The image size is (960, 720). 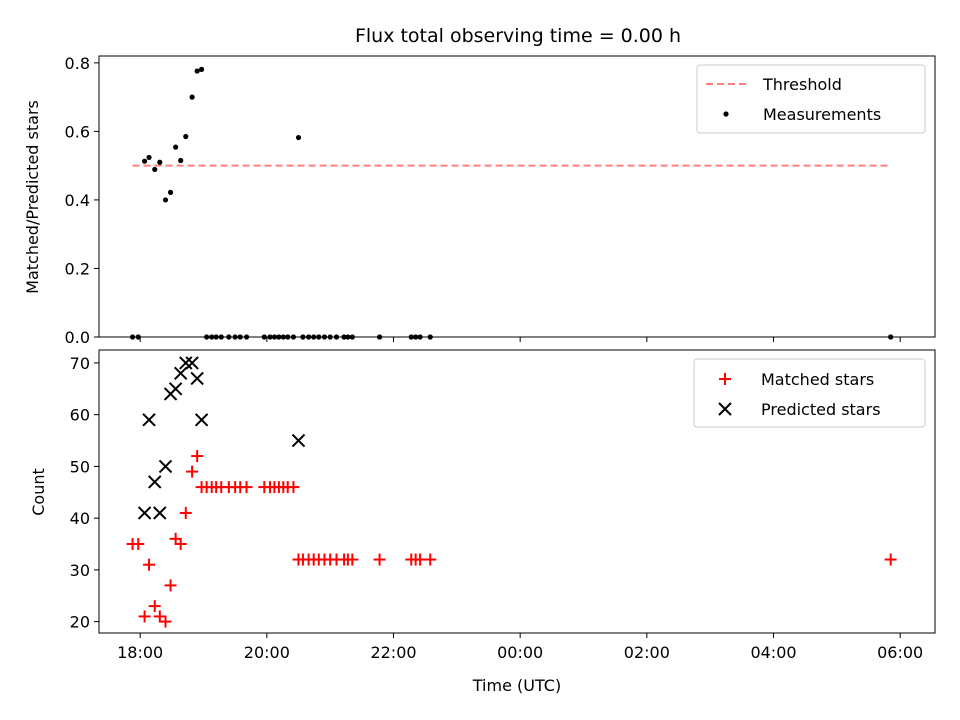 I want to click on bottom-x-tick-label: 00:00, so click(x=520, y=652).